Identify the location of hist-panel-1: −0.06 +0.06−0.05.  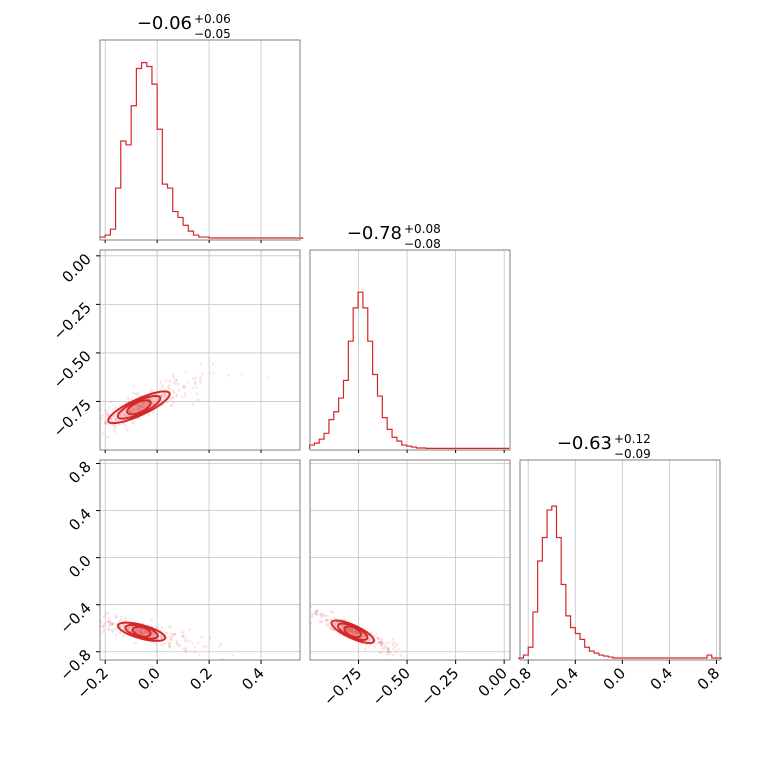
(201, 126).